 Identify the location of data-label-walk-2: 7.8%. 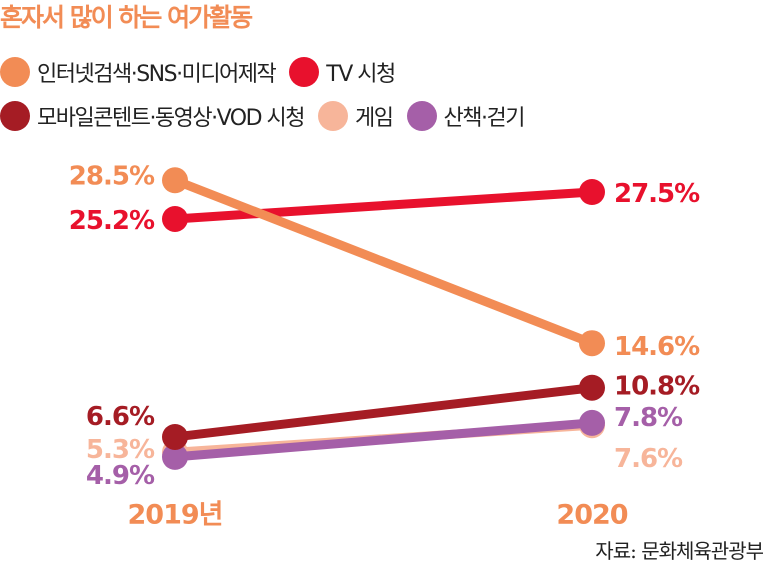
(648, 418).